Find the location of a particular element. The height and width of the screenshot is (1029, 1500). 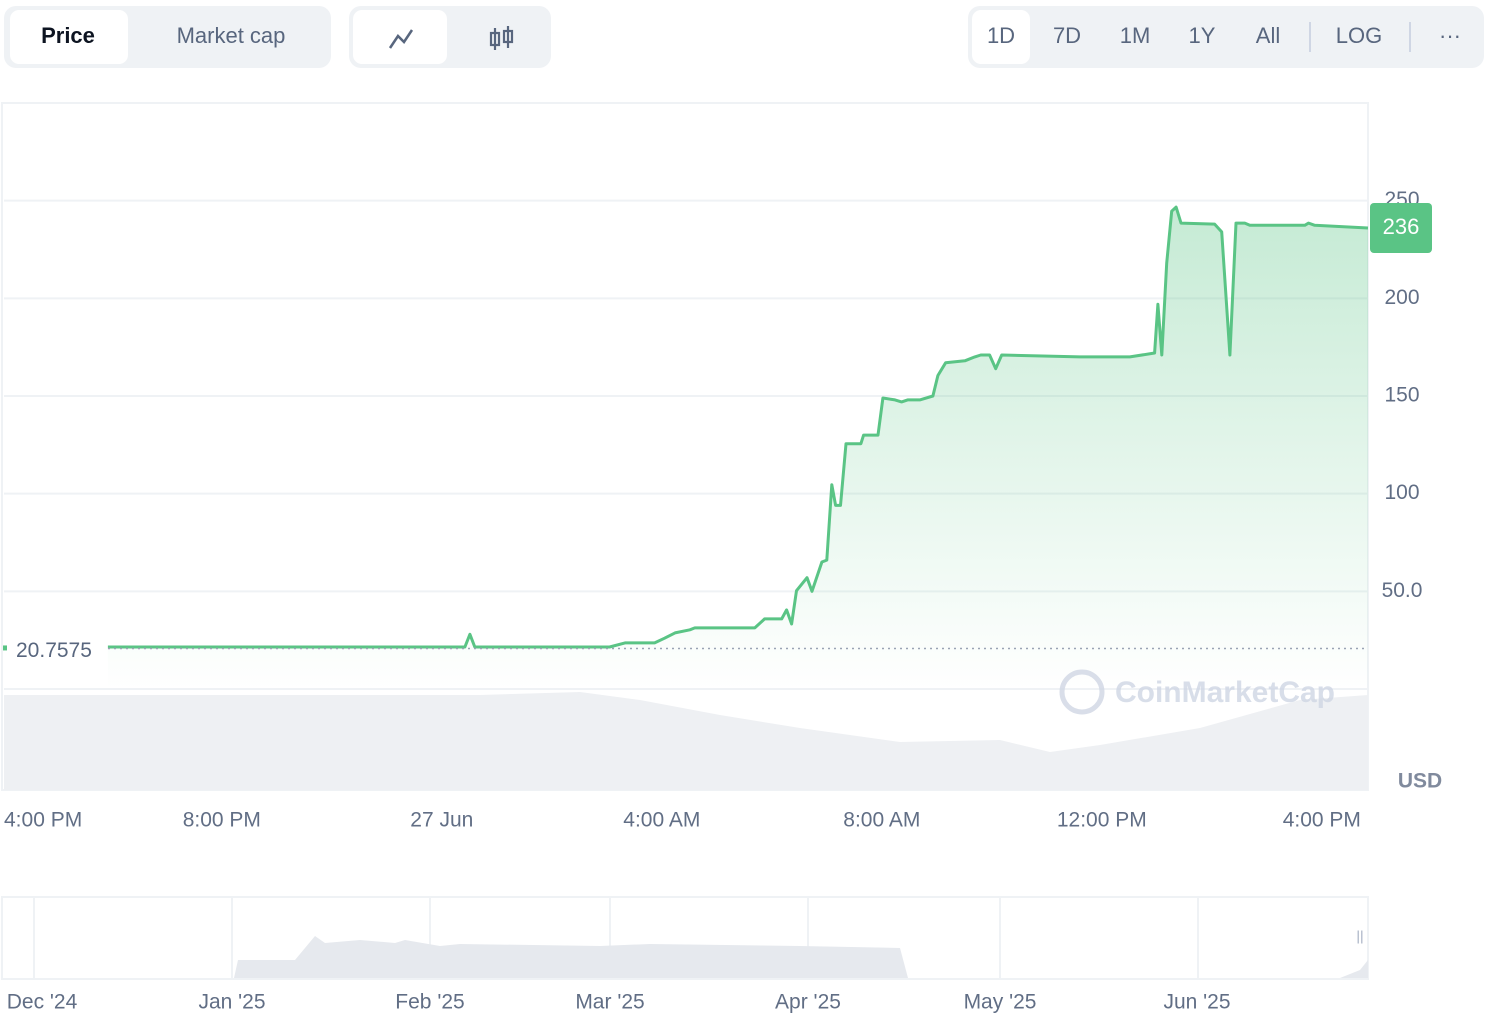

last-price-tag is located at coordinates (1401, 228).